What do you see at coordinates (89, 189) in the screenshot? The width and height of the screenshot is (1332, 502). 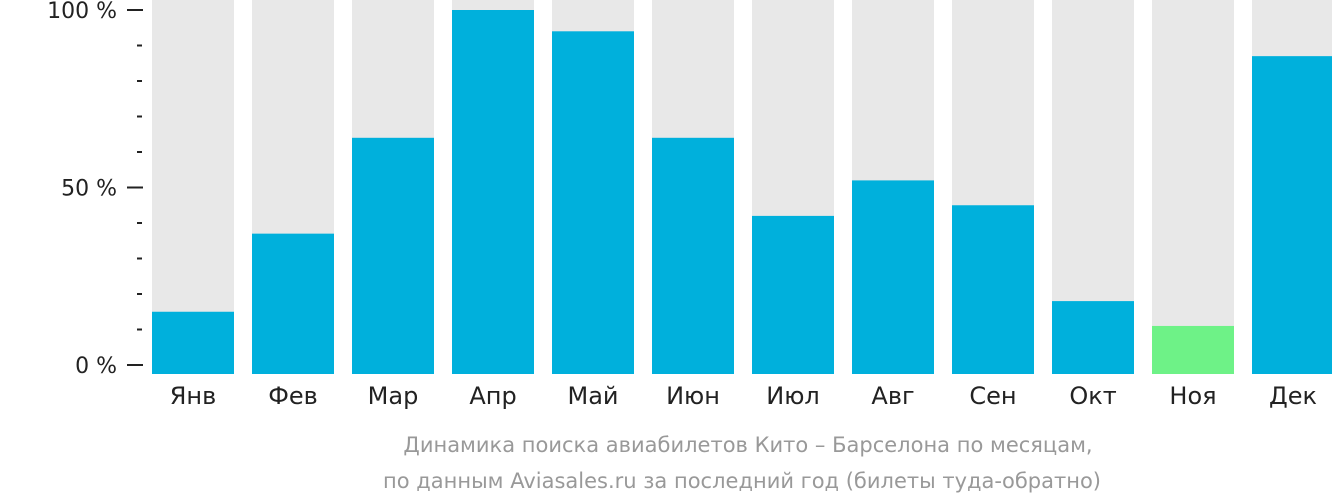 I see `y-tick-label: 50 %` at bounding box center [89, 189].